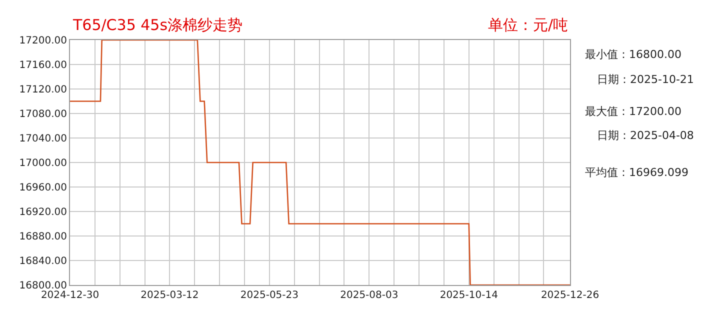  What do you see at coordinates (43, 114) in the screenshot?
I see `y-tick-label: 17080.00` at bounding box center [43, 114].